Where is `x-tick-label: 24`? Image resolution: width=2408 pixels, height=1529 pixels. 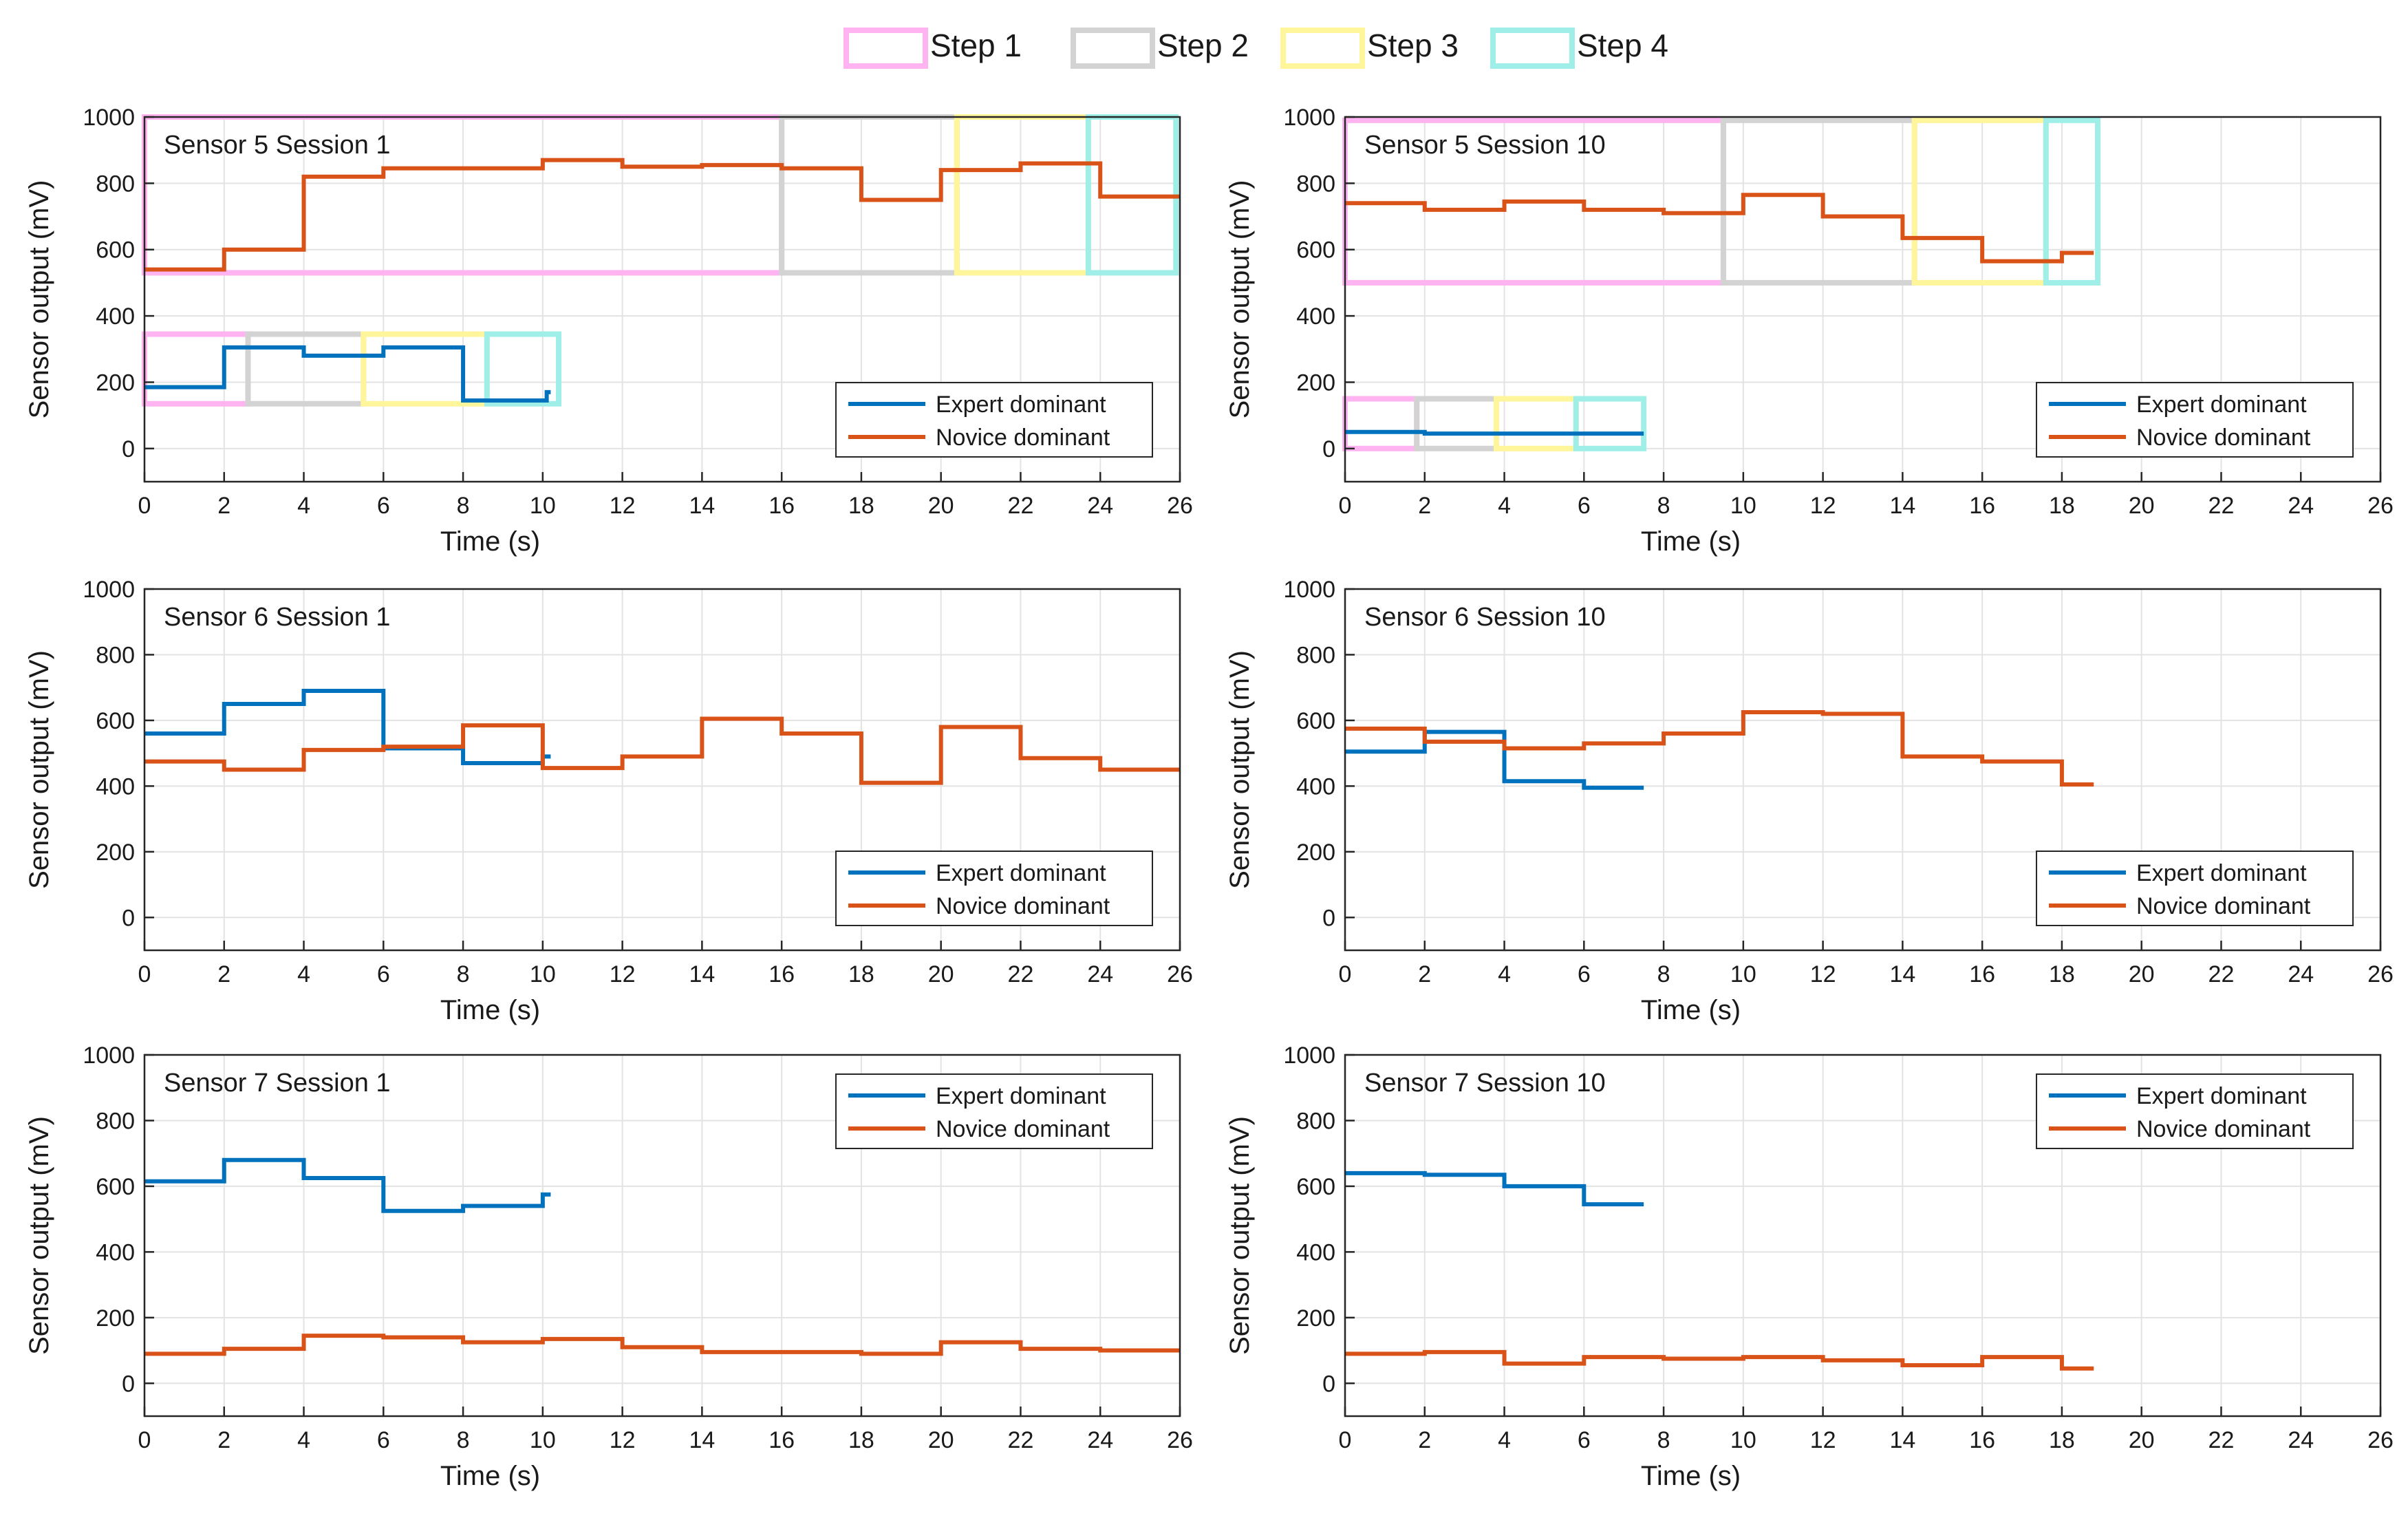
x-tick-label: 24 is located at coordinates (1100, 1440).